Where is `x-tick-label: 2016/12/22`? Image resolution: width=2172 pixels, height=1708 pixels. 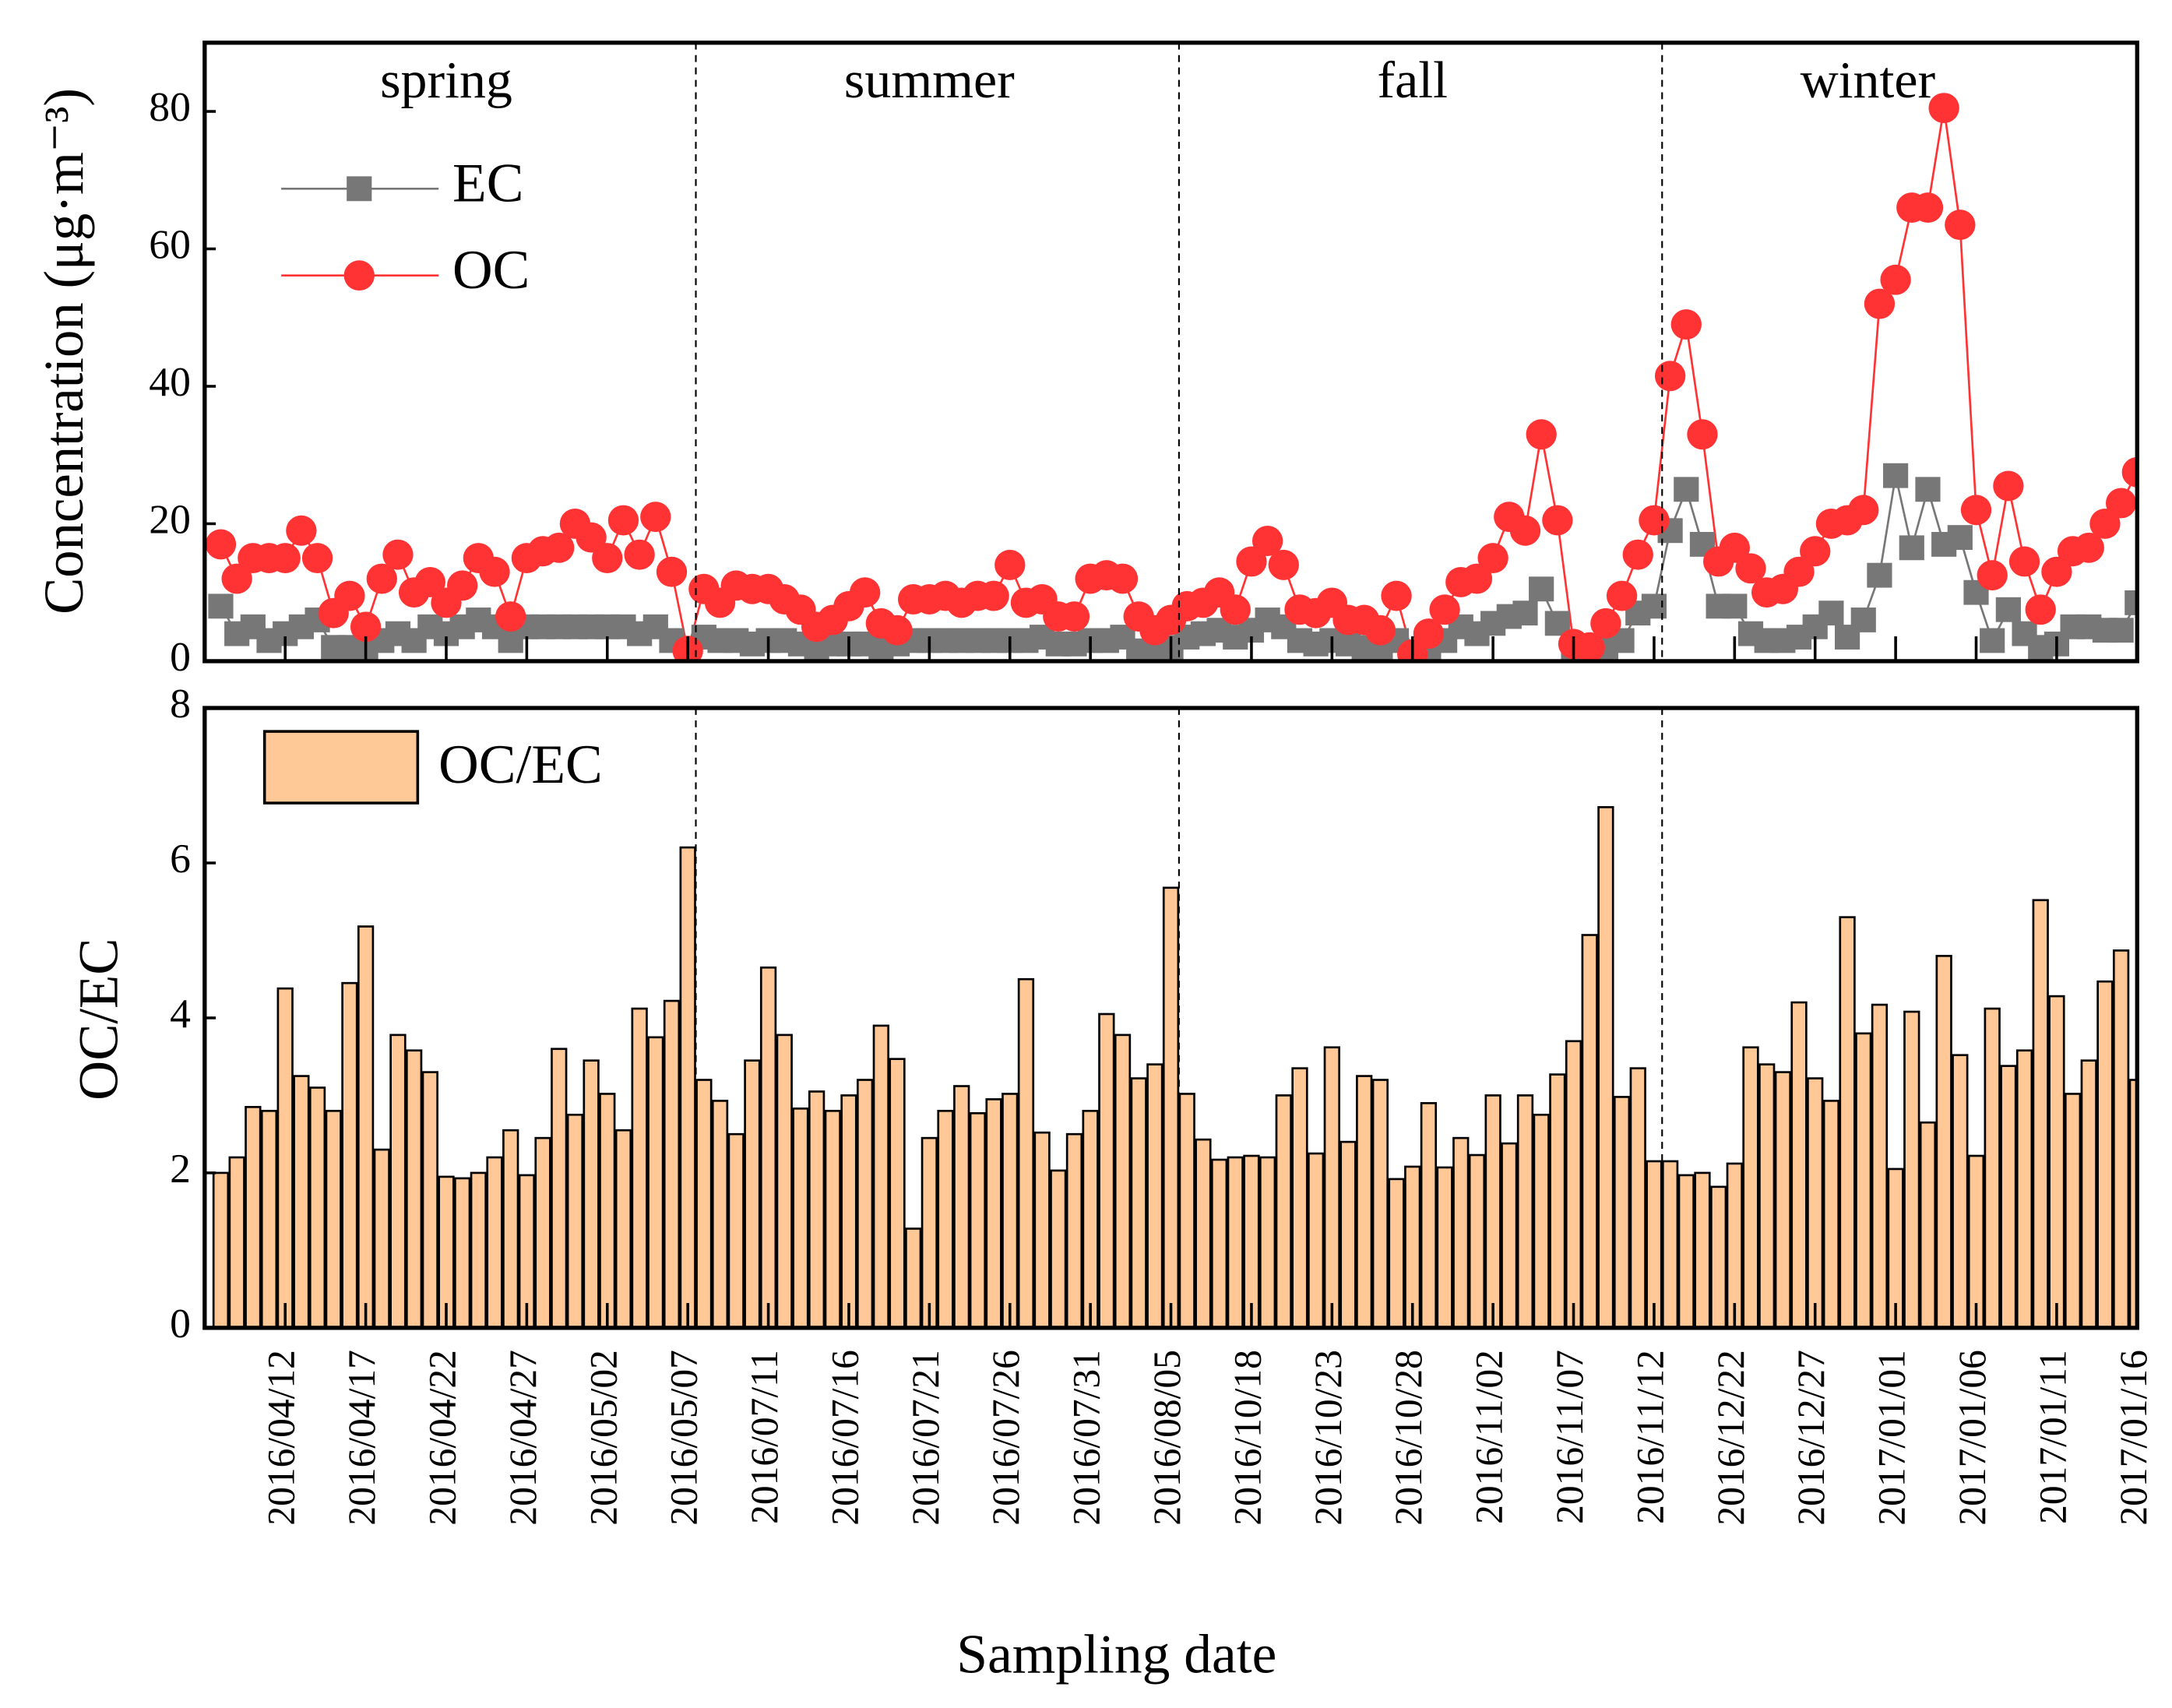 x-tick-label: 2016/12/22 is located at coordinates (1730, 1437).